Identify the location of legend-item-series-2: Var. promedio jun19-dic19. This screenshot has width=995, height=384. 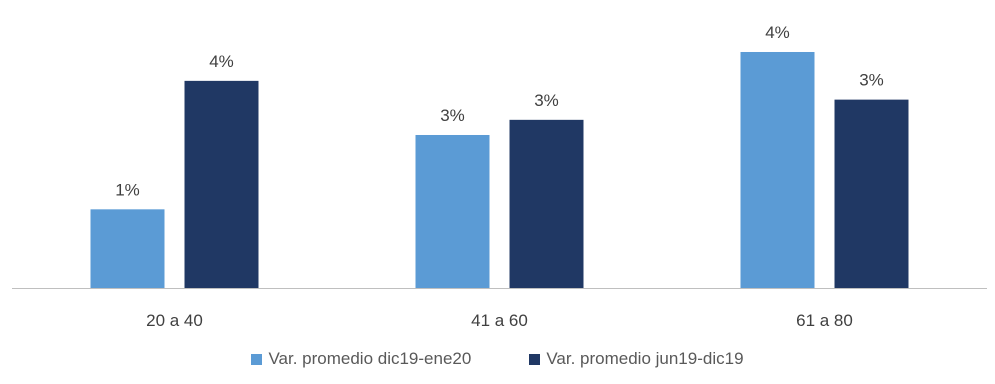
(636, 359).